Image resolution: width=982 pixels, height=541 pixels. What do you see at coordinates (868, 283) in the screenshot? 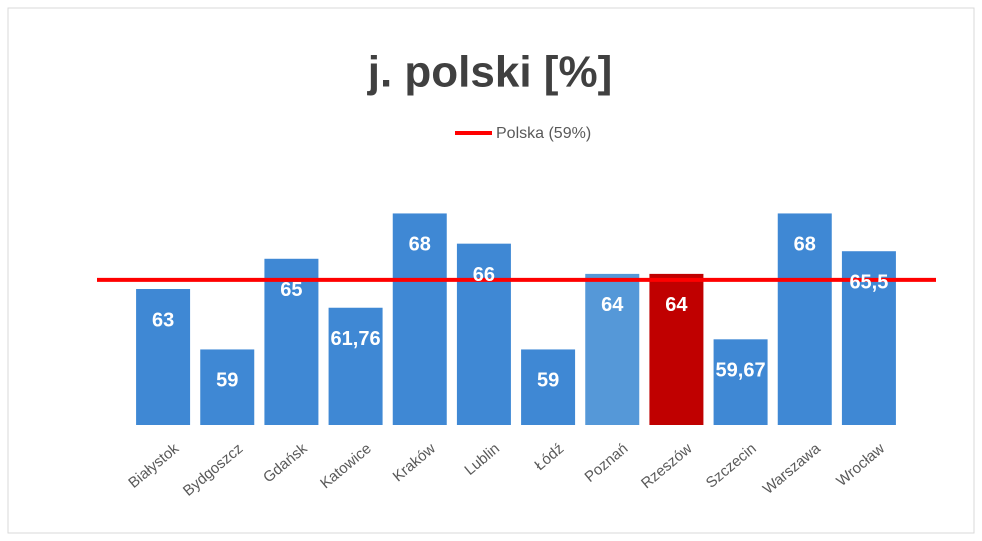
I see `value-label: 65,5` at bounding box center [868, 283].